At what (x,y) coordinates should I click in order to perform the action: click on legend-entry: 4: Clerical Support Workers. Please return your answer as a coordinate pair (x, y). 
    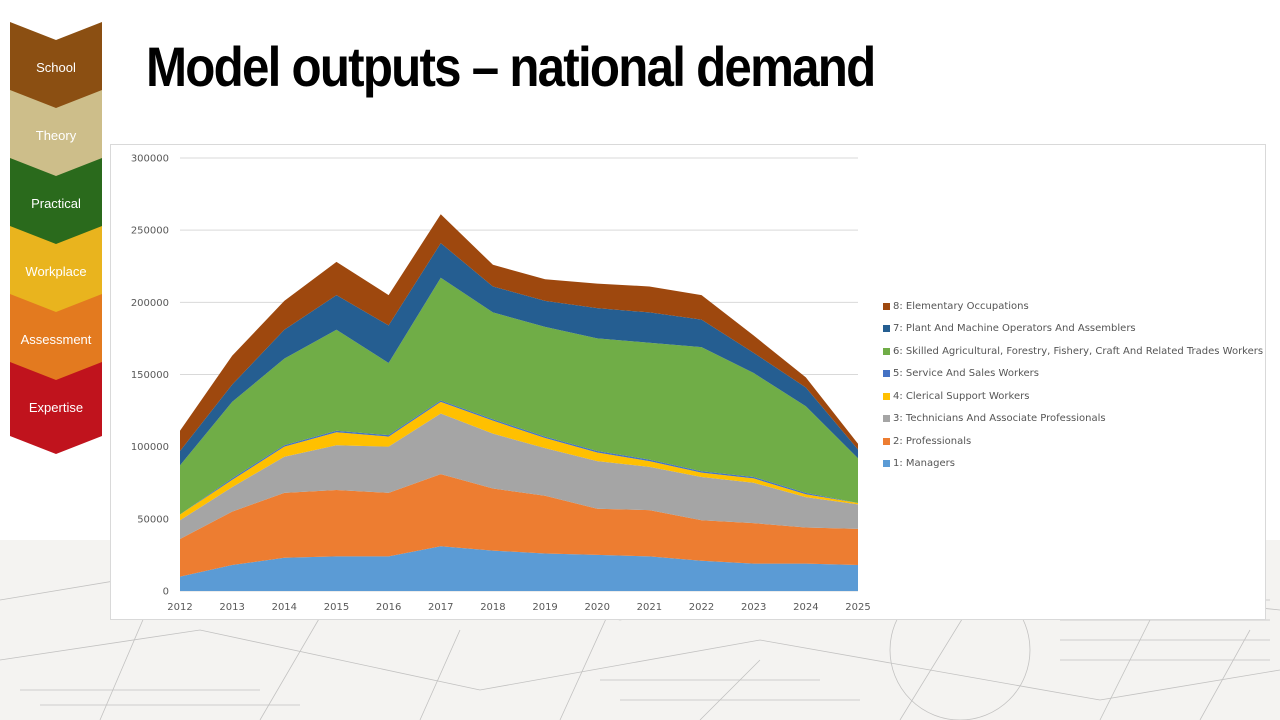
    Looking at the image, I should click on (1073, 396).